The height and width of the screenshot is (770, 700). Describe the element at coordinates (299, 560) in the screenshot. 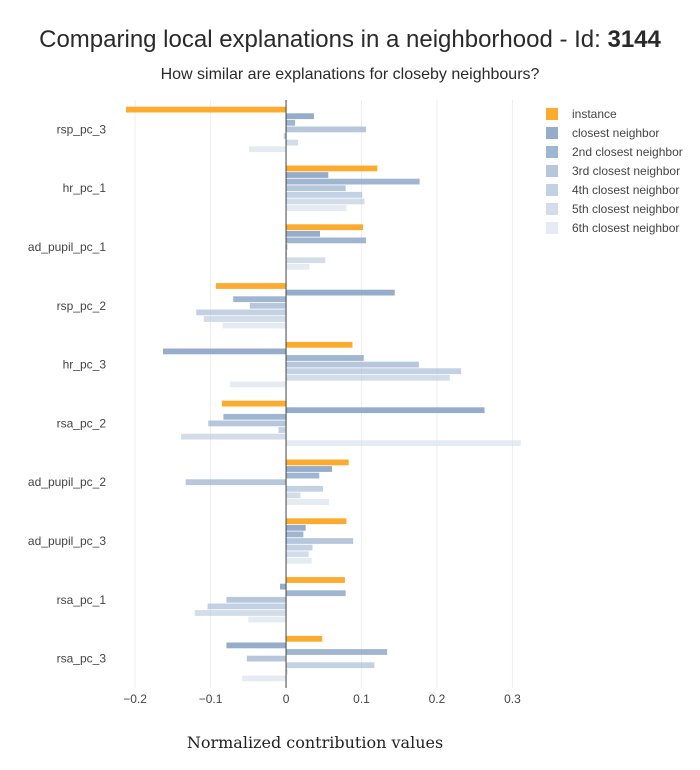

I see `bar-ad_pupil_pc_3-6th-closest-neighbor` at that location.